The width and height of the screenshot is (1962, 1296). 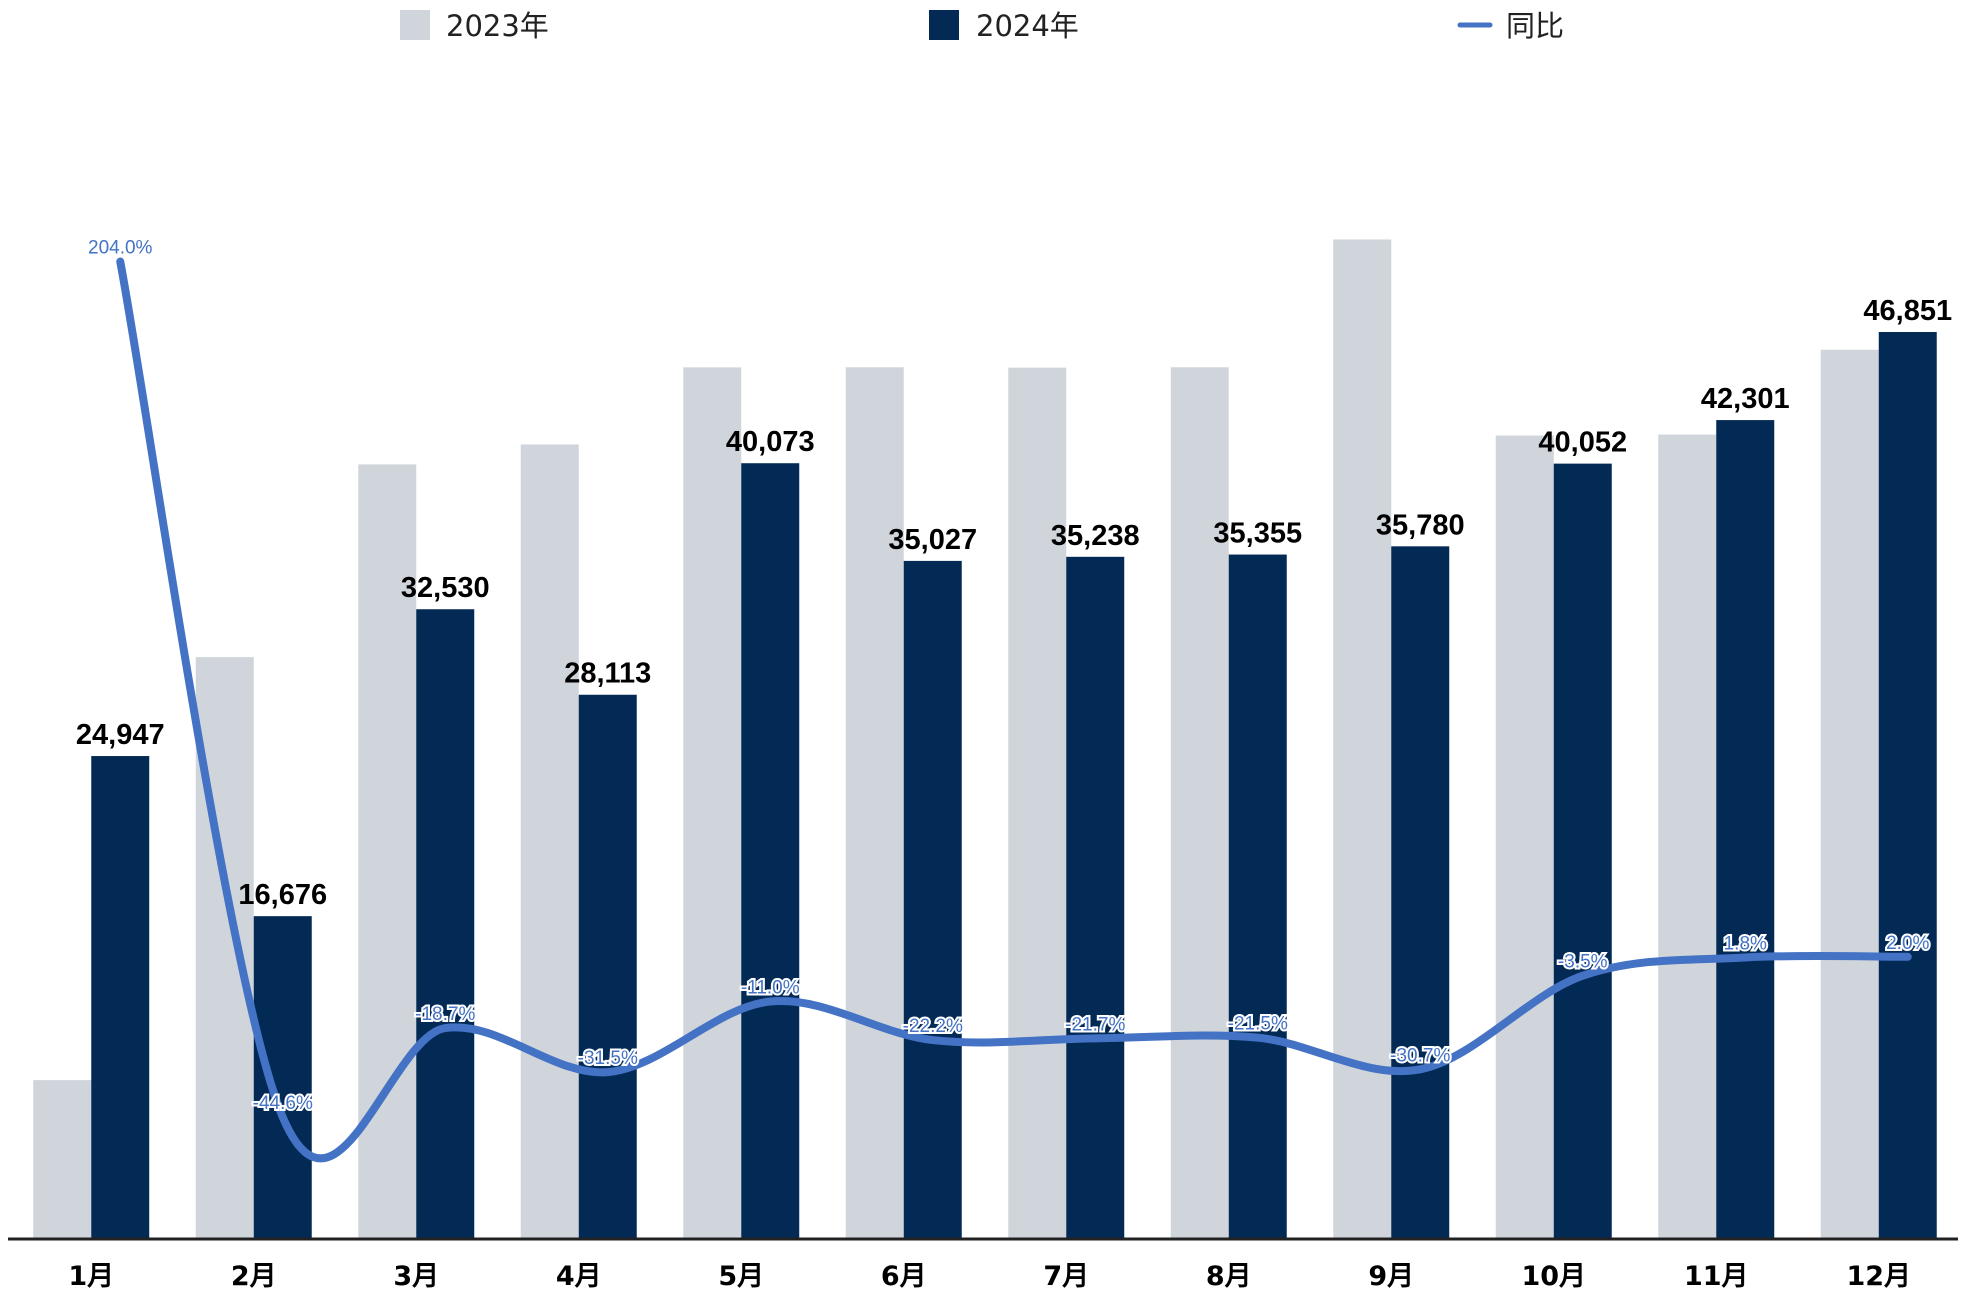 What do you see at coordinates (445, 588) in the screenshot?
I see `bar-2024-value-label: 32,530` at bounding box center [445, 588].